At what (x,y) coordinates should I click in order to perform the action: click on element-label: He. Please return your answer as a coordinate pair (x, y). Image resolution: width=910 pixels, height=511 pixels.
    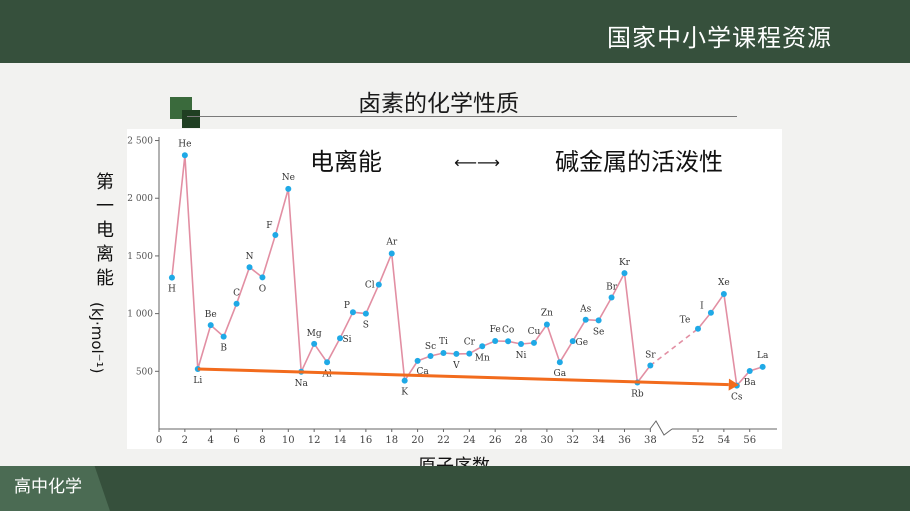
    Looking at the image, I should click on (184, 144).